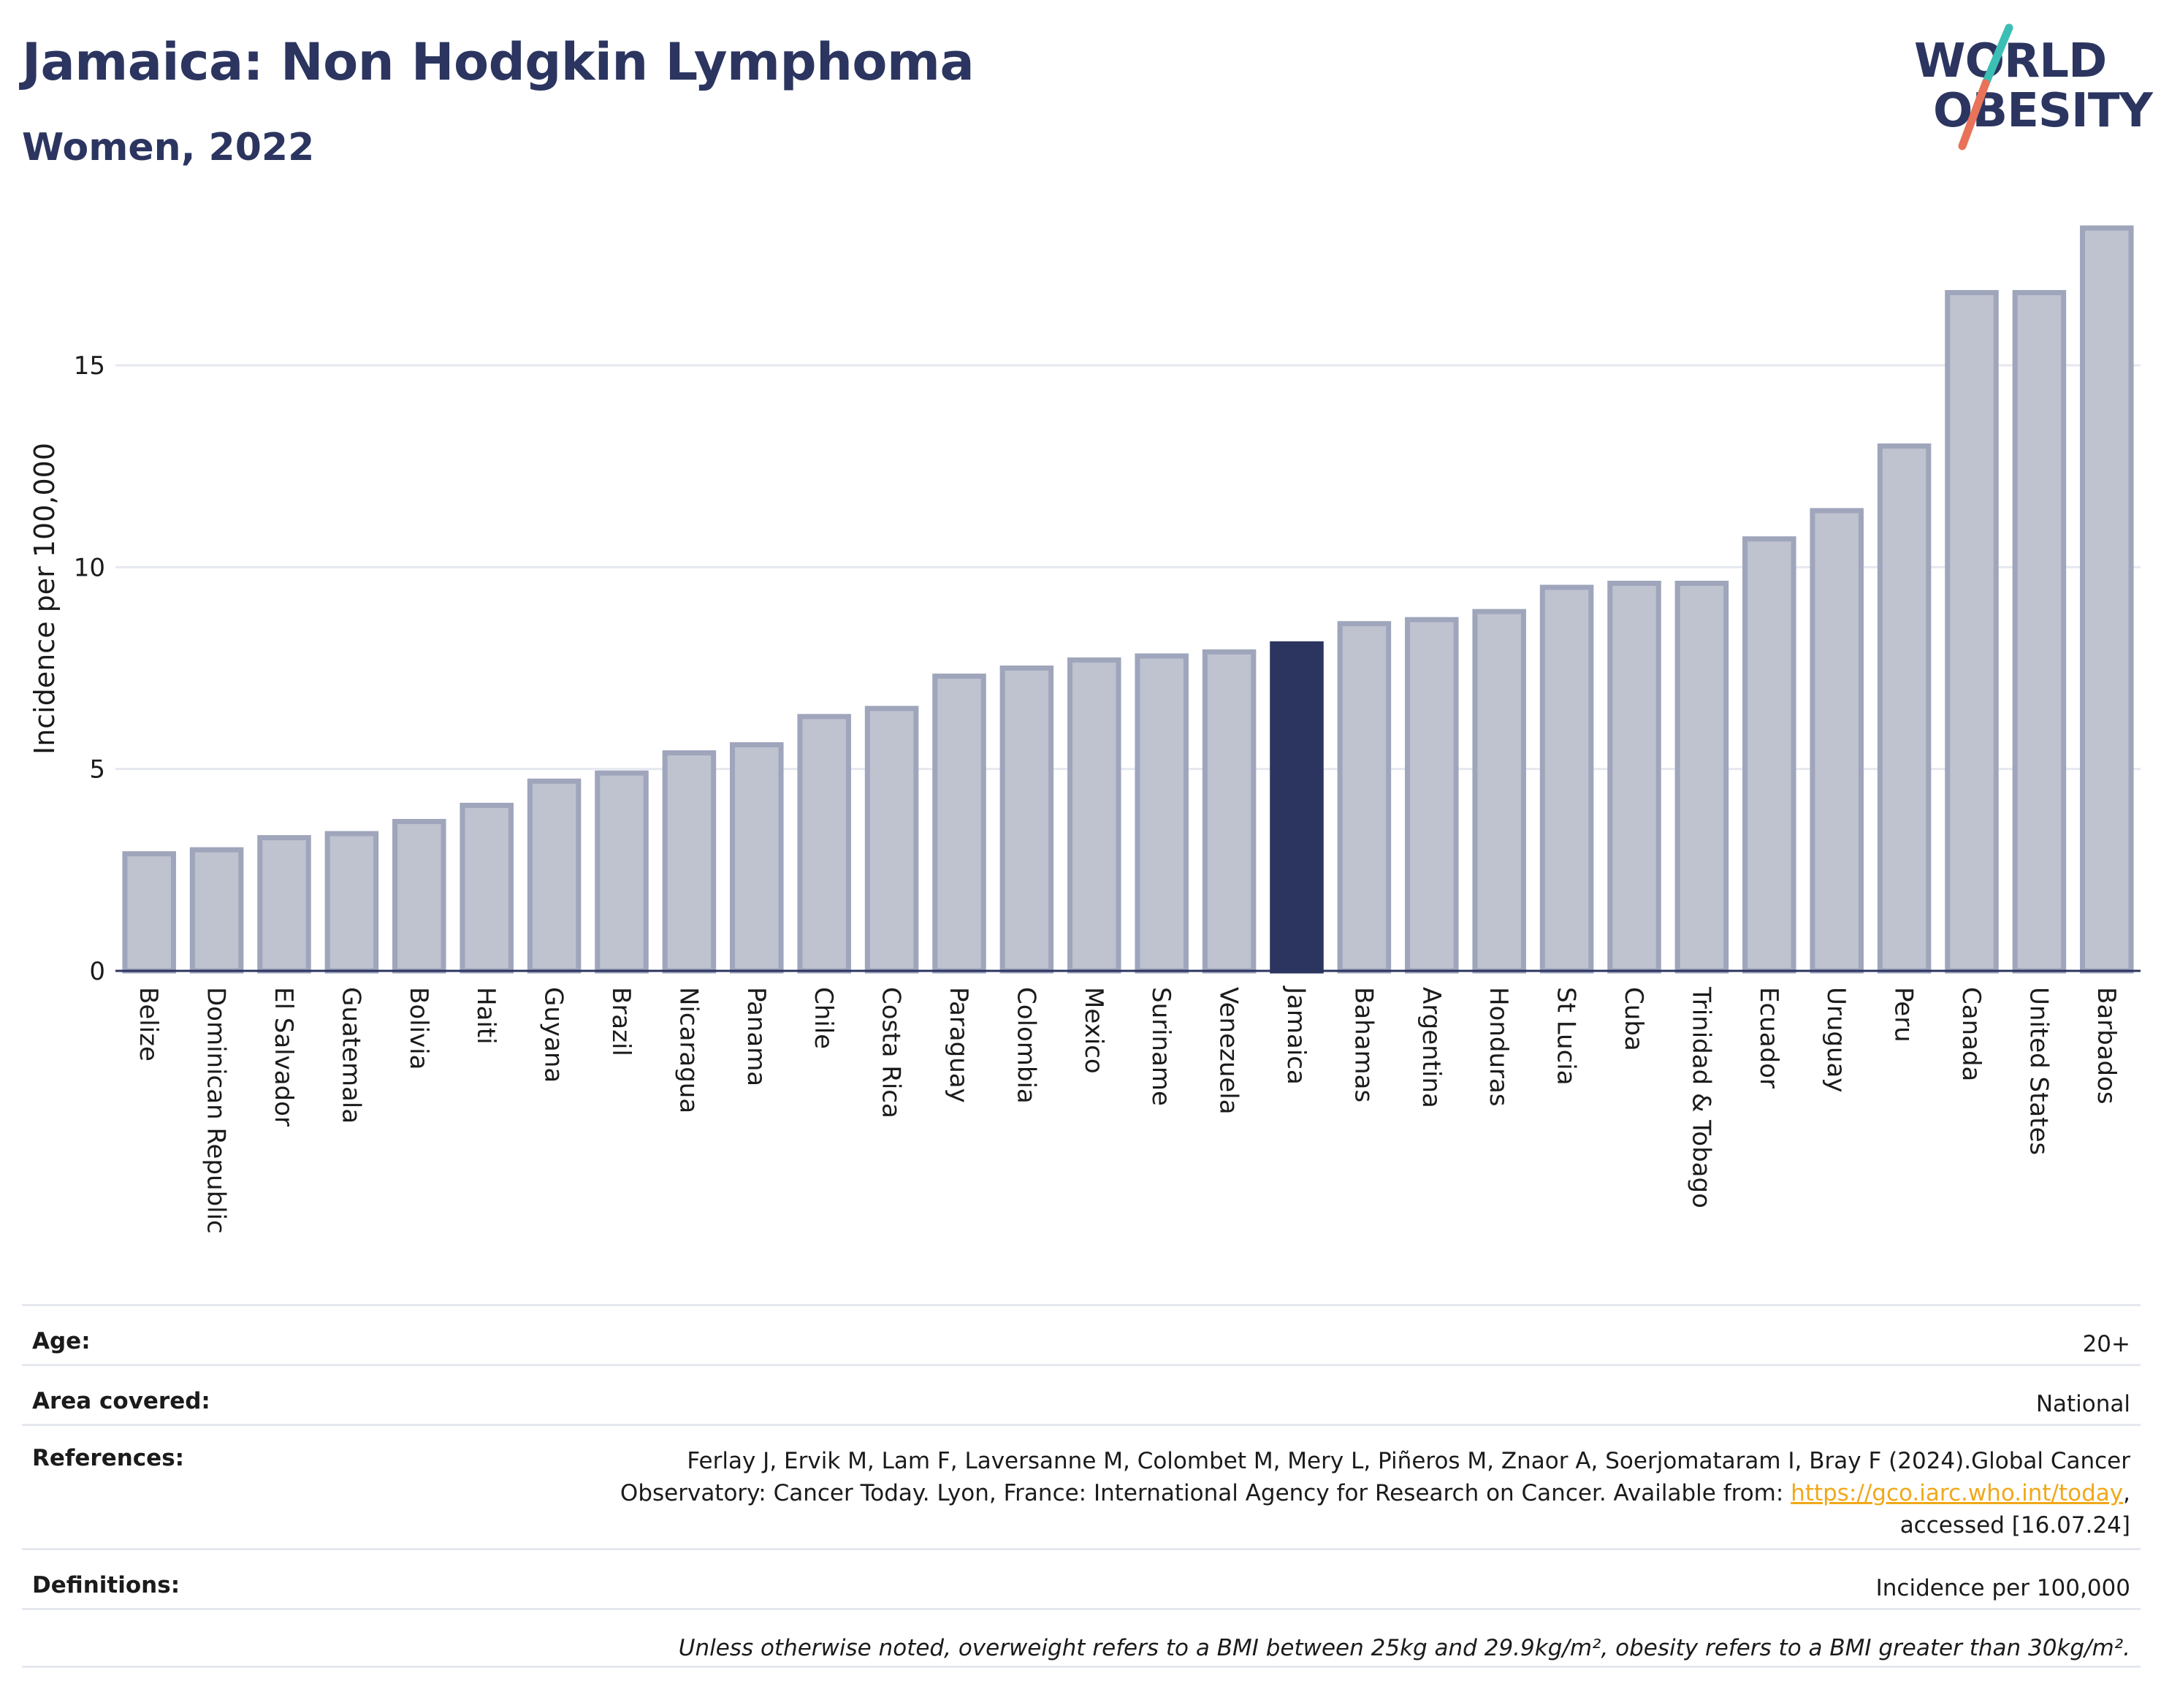 Image resolution: width=2161 pixels, height=1708 pixels. What do you see at coordinates (45, 599) in the screenshot?
I see `y-axis-label: Incidence per 100,000` at bounding box center [45, 599].